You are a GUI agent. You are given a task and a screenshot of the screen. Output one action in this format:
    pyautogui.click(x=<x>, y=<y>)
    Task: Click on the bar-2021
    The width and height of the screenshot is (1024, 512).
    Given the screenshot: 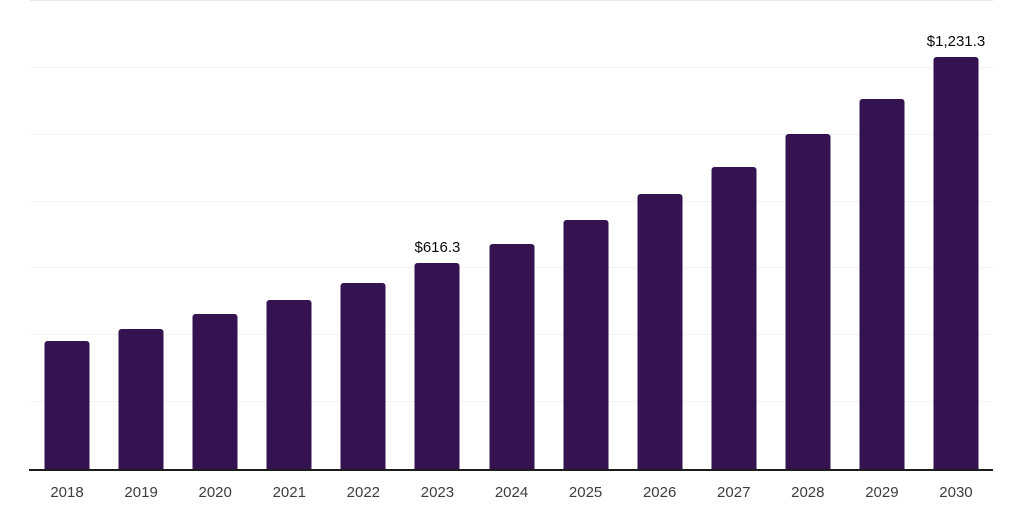 What is the action you would take?
    pyautogui.click(x=289, y=384)
    